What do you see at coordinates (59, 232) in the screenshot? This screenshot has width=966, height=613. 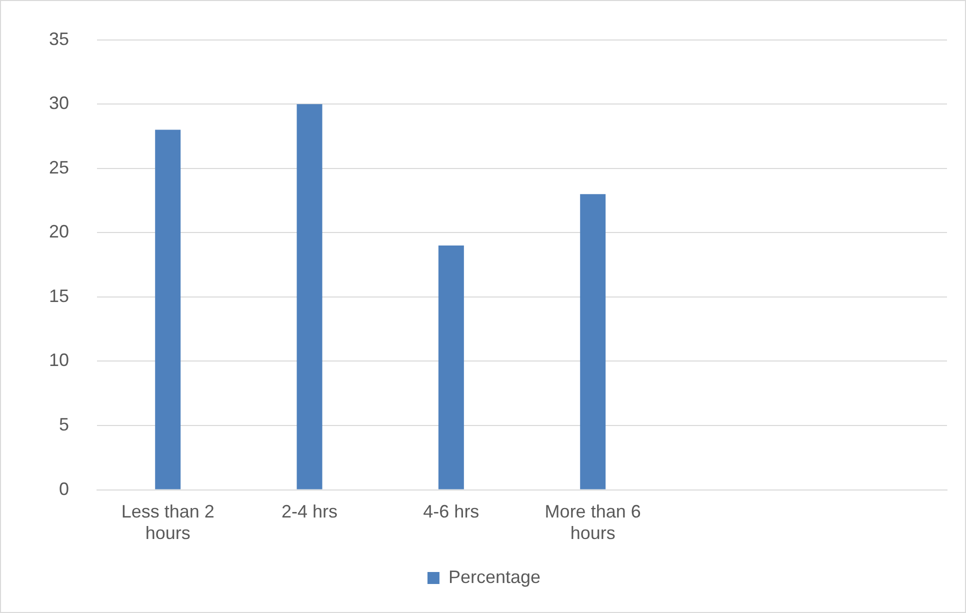 I see `y-tick-label: 20` at bounding box center [59, 232].